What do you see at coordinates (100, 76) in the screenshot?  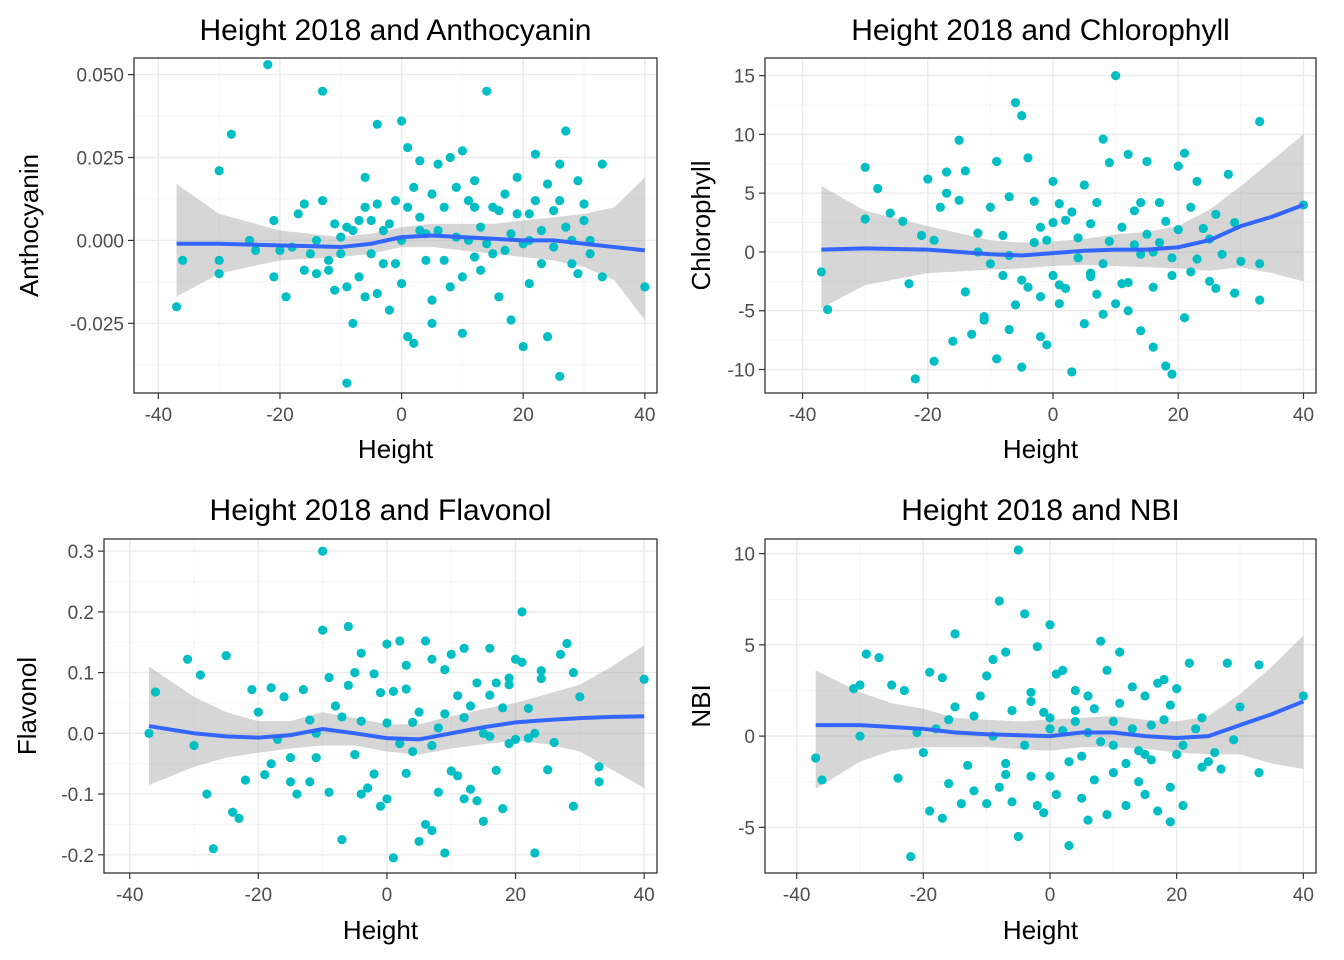 I see `y-tick-label: 0.050` at bounding box center [100, 76].